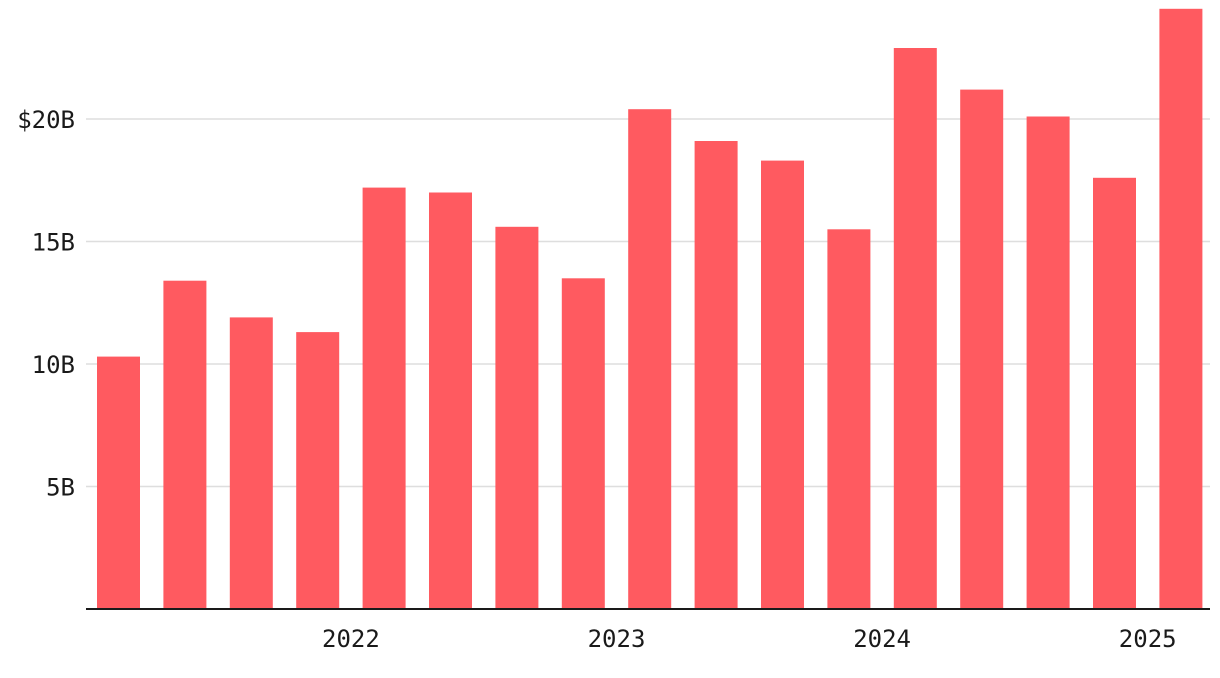 The height and width of the screenshot is (678, 1220). I want to click on x-tick-label: 2024, so click(882, 639).